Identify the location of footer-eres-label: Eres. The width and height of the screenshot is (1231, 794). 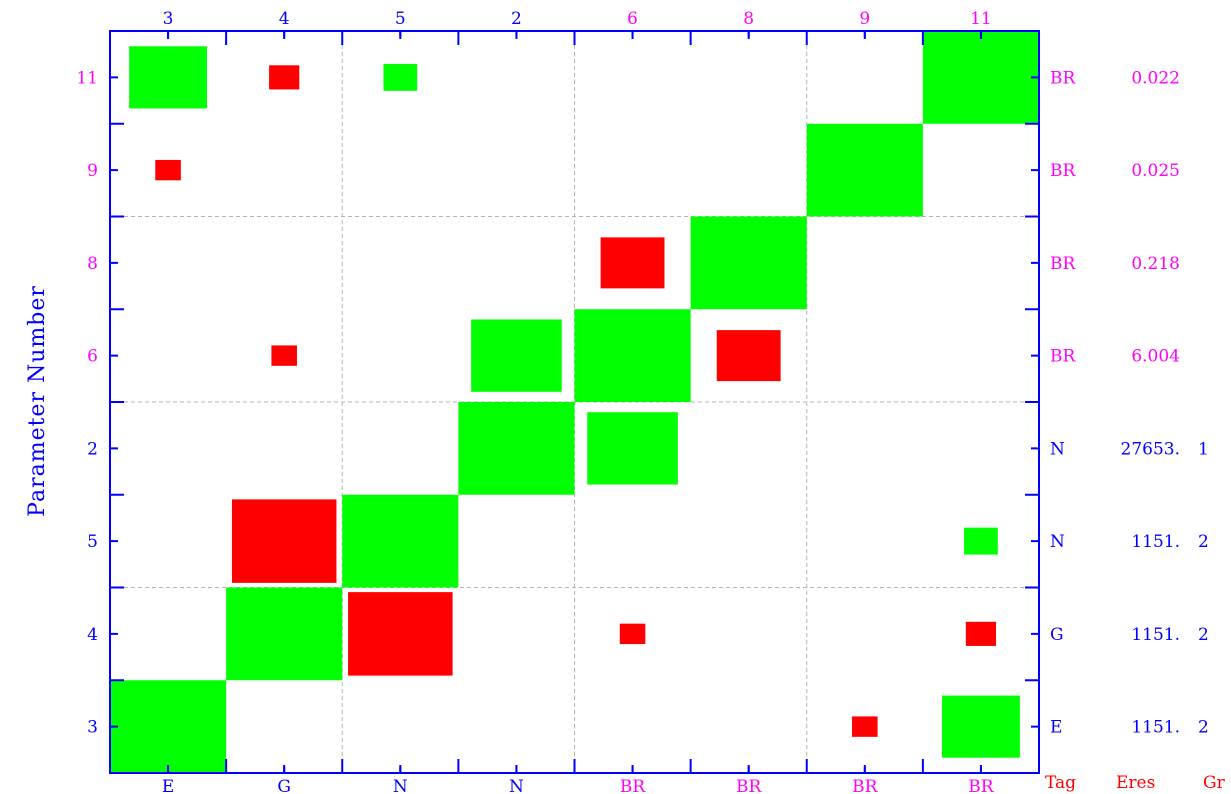
(1135, 783).